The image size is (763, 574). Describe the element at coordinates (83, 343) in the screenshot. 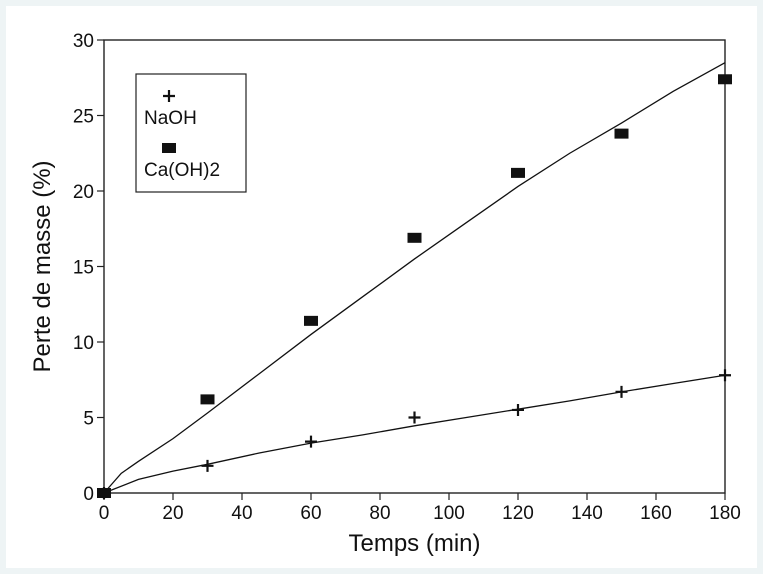

I see `y-tick-label: 10` at that location.